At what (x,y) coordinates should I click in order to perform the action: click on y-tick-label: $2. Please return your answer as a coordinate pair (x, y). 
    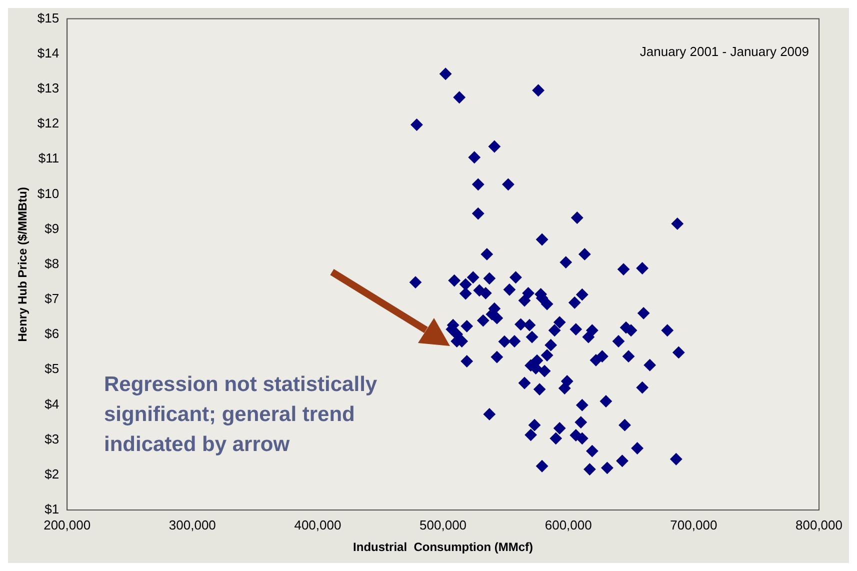
    Looking at the image, I should click on (52, 474).